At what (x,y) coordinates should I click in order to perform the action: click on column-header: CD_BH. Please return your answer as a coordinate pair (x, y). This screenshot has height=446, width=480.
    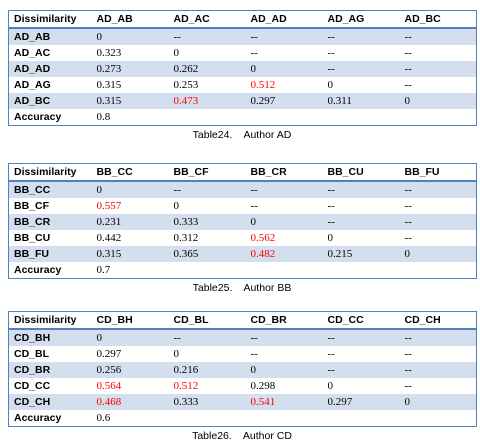
    Looking at the image, I should click on (130, 320).